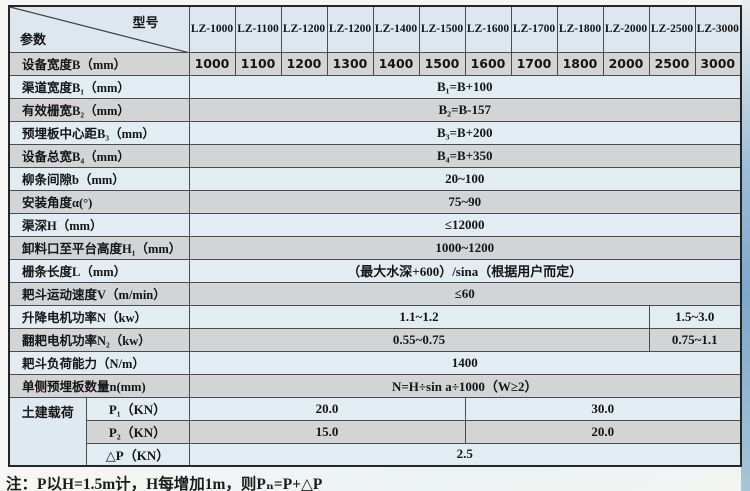 The image size is (750, 491). Describe the element at coordinates (465, 224) in the screenshot. I see `row-value-cell: ≤12000` at that location.